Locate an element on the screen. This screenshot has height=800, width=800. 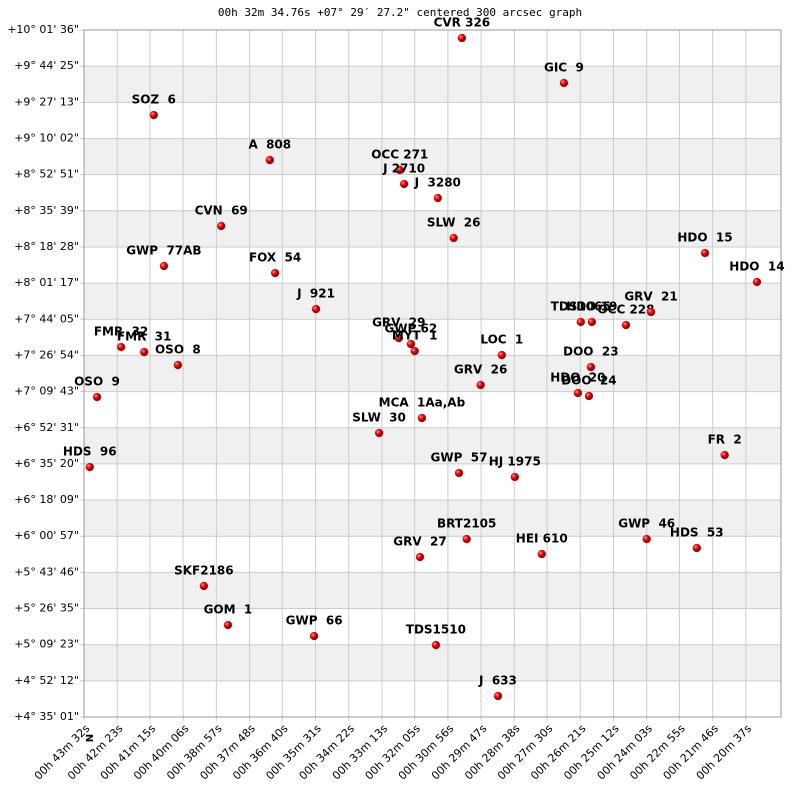
star-label: TDS1510 is located at coordinates (436, 629).